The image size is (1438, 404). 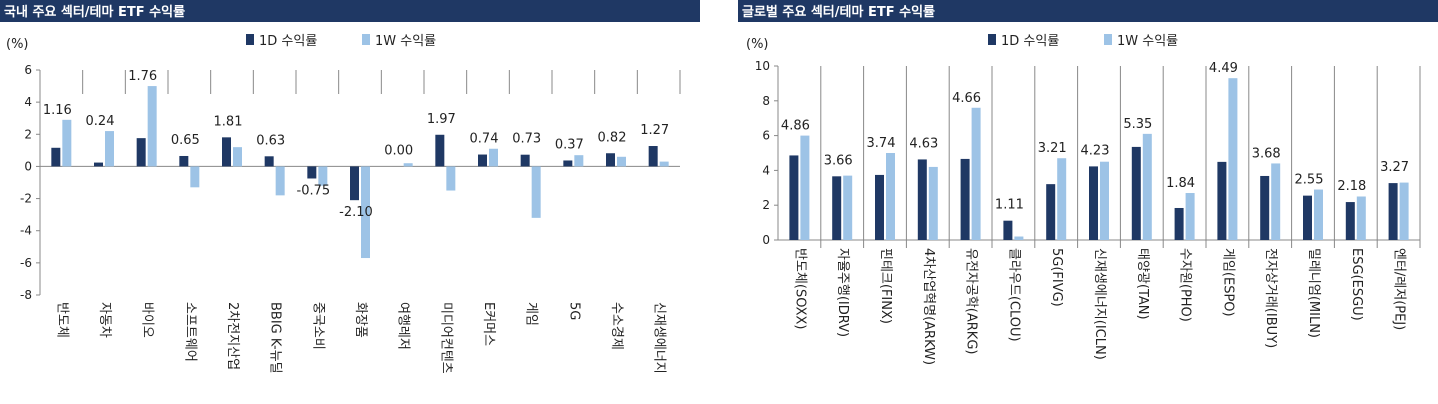 I want to click on category-label: 전자상거래(IBUY), so click(x=1270, y=298).